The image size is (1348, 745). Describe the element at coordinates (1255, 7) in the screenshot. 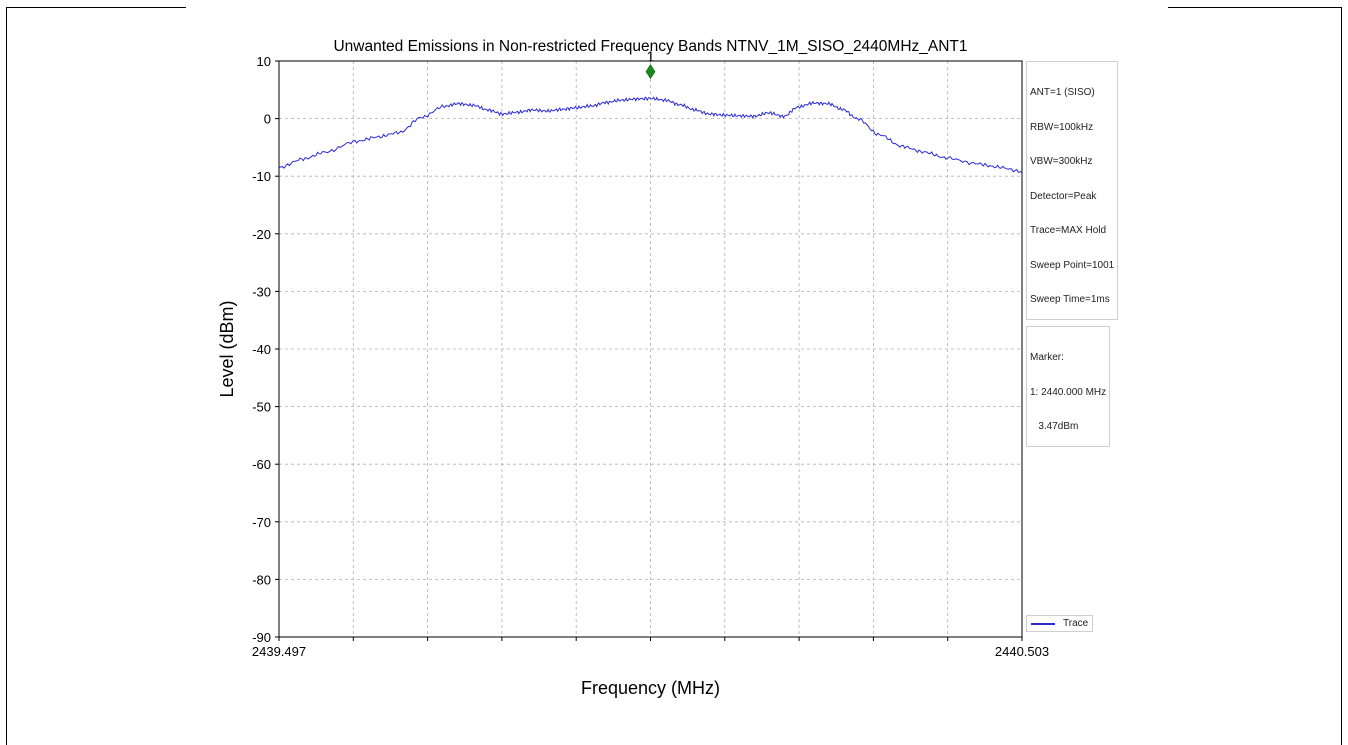

I see `top-rule-right` at that location.